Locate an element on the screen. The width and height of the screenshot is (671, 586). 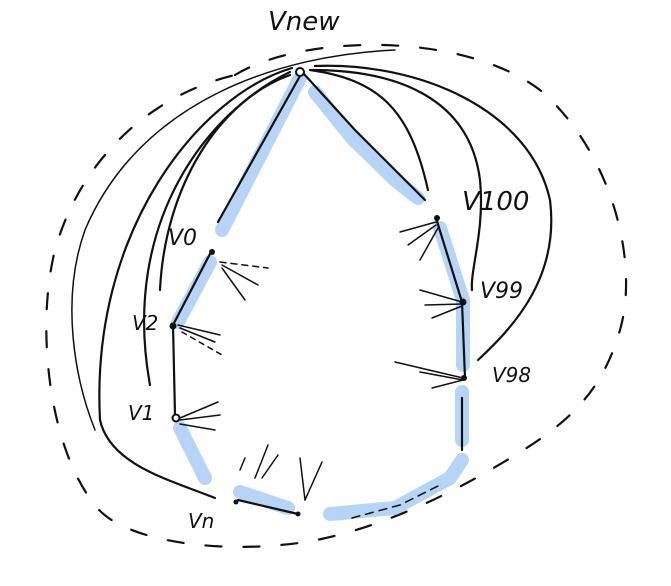
label-v0: V0 is located at coordinates (182, 238).